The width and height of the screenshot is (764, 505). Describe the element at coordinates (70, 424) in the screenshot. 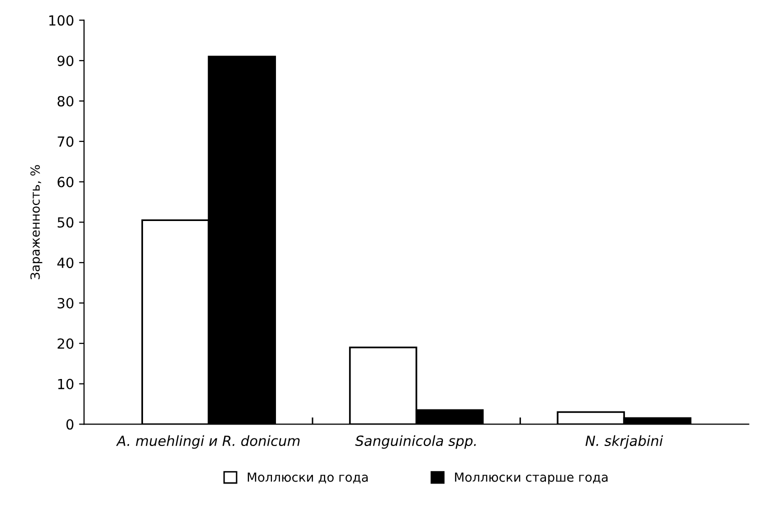

I see `y-tick-label: 0` at that location.